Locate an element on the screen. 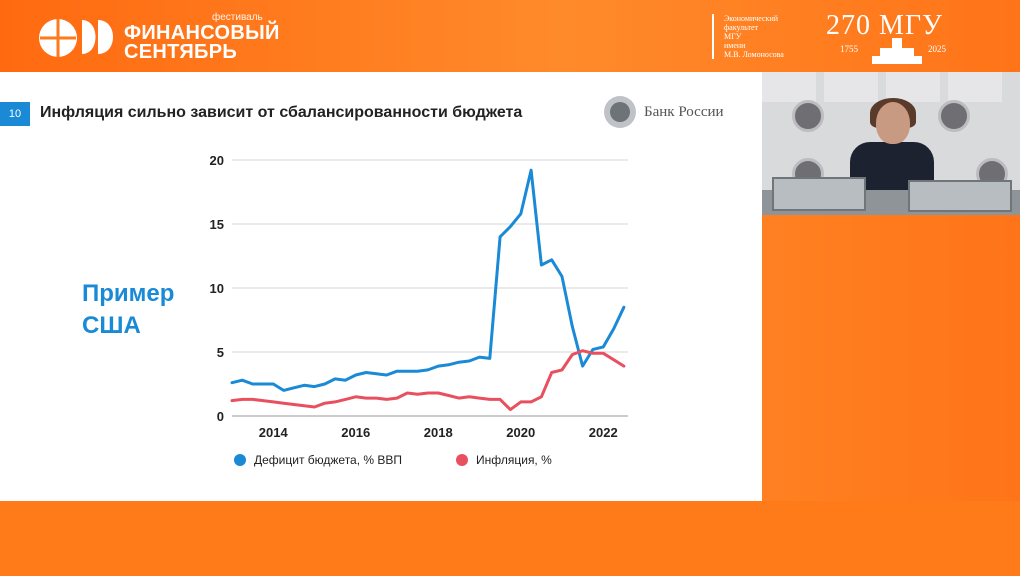  y-tick-label: 10 is located at coordinates (217, 288).